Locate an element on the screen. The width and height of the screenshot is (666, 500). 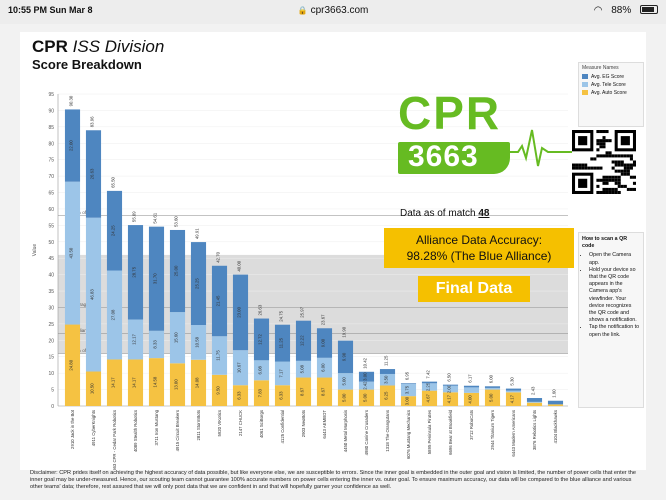
bar-value-label: 6.25 is located at coordinates (386, 395).